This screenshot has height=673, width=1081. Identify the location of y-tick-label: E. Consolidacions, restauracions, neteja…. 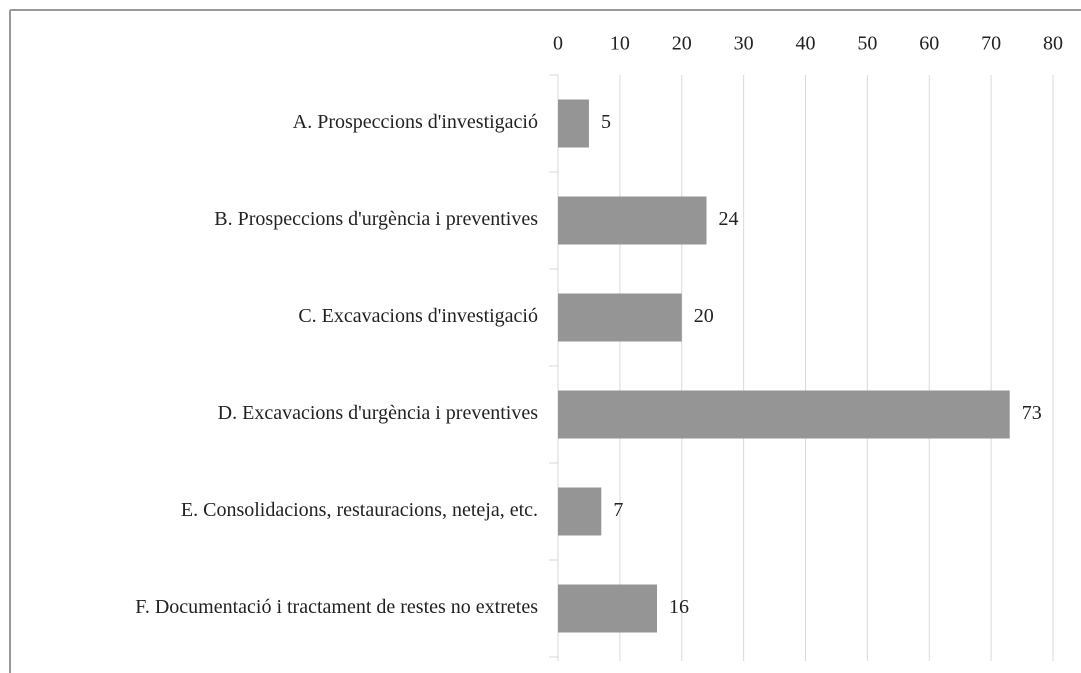
(359, 510).